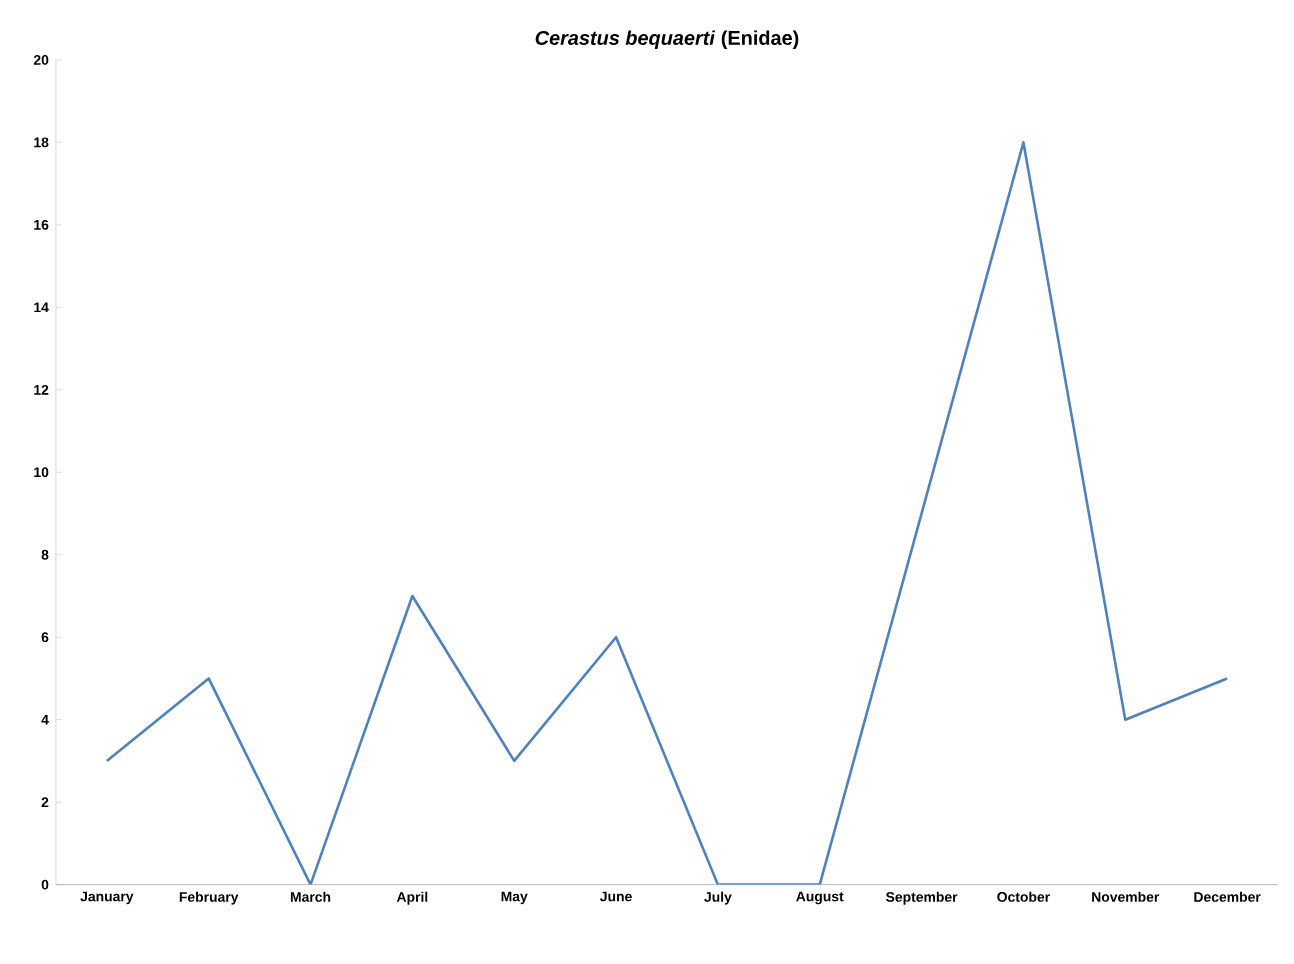  I want to click on chart-title: Cerastus bequaerti (Enidae), so click(667, 39).